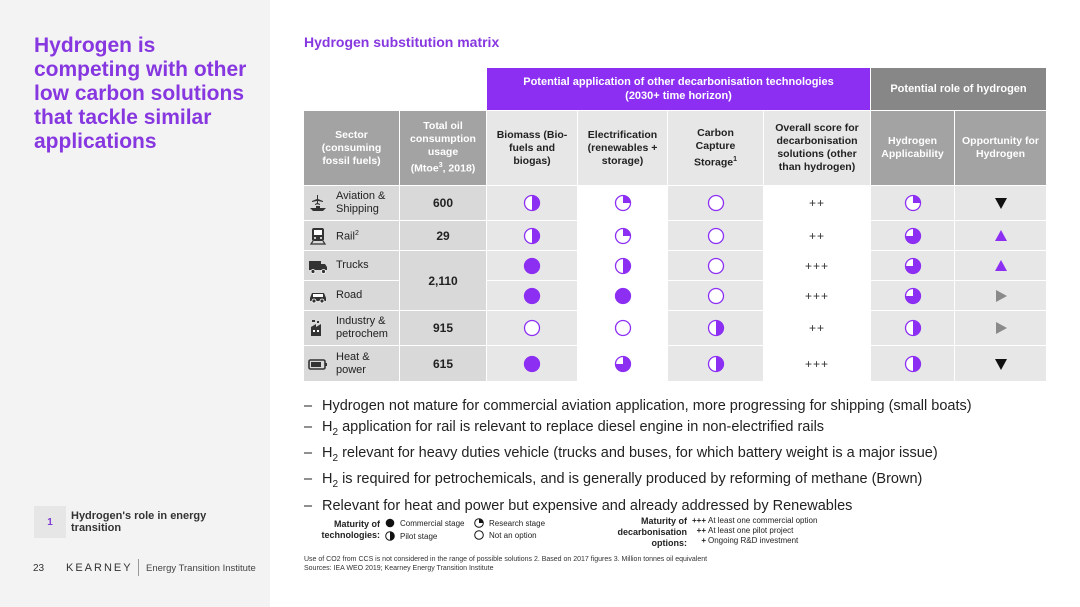  I want to click on sector-label: Road, so click(349, 295).